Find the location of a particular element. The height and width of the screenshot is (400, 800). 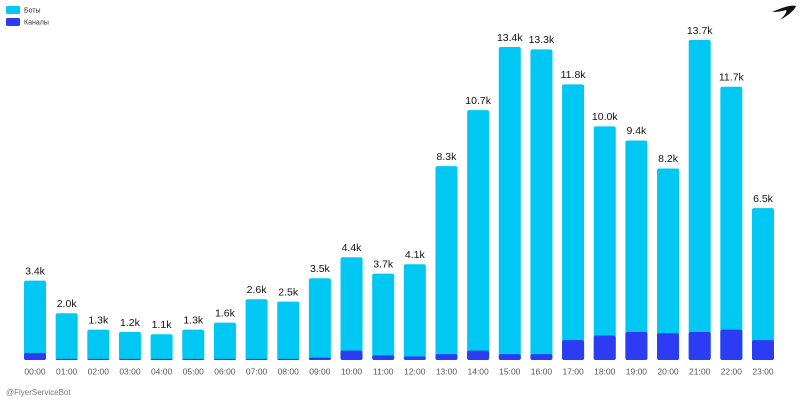

x-tick-label: 03:00 is located at coordinates (130, 371).